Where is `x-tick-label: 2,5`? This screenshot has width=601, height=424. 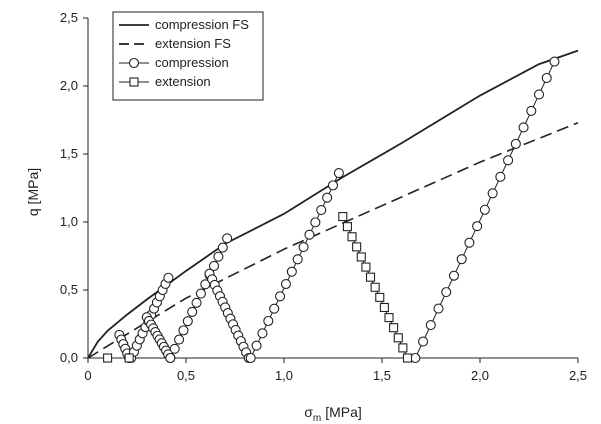 x-tick-label: 2,5 is located at coordinates (578, 375).